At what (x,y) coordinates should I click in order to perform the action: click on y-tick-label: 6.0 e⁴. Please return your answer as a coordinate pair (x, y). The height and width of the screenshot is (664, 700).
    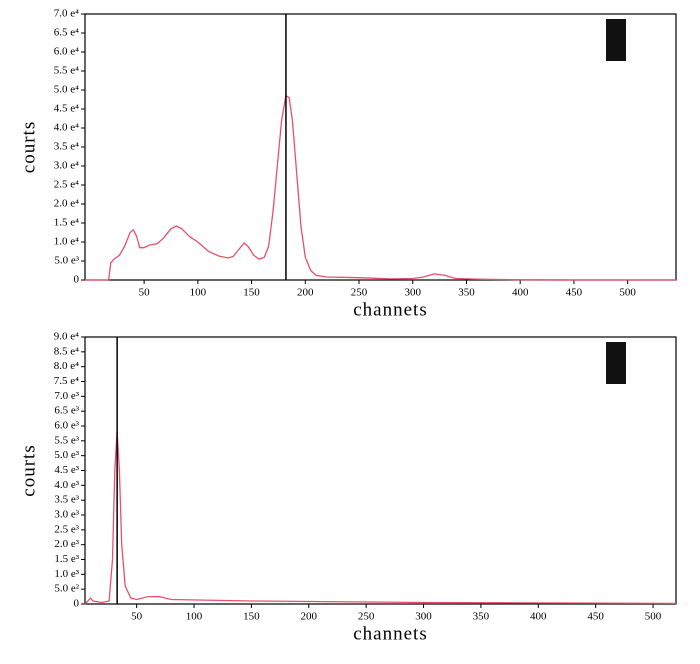
    Looking at the image, I should click on (66, 52).